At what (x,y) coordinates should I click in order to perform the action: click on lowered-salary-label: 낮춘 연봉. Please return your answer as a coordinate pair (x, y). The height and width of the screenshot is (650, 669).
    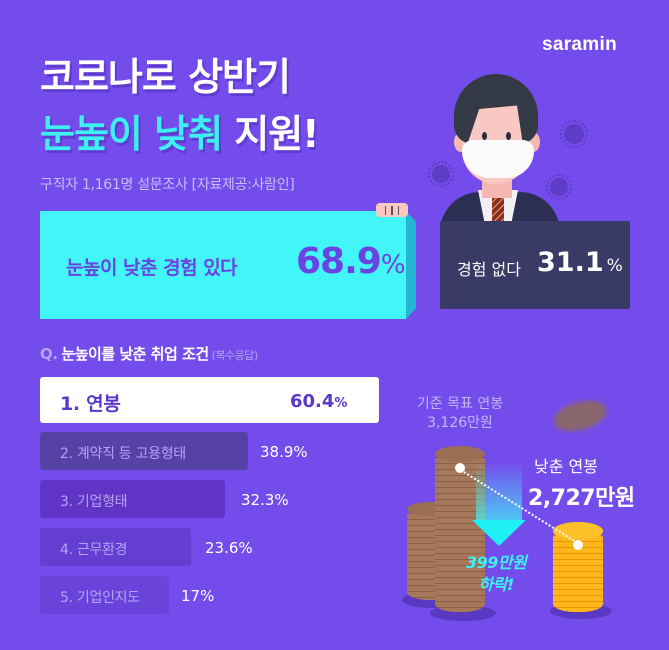
    Looking at the image, I should click on (566, 466).